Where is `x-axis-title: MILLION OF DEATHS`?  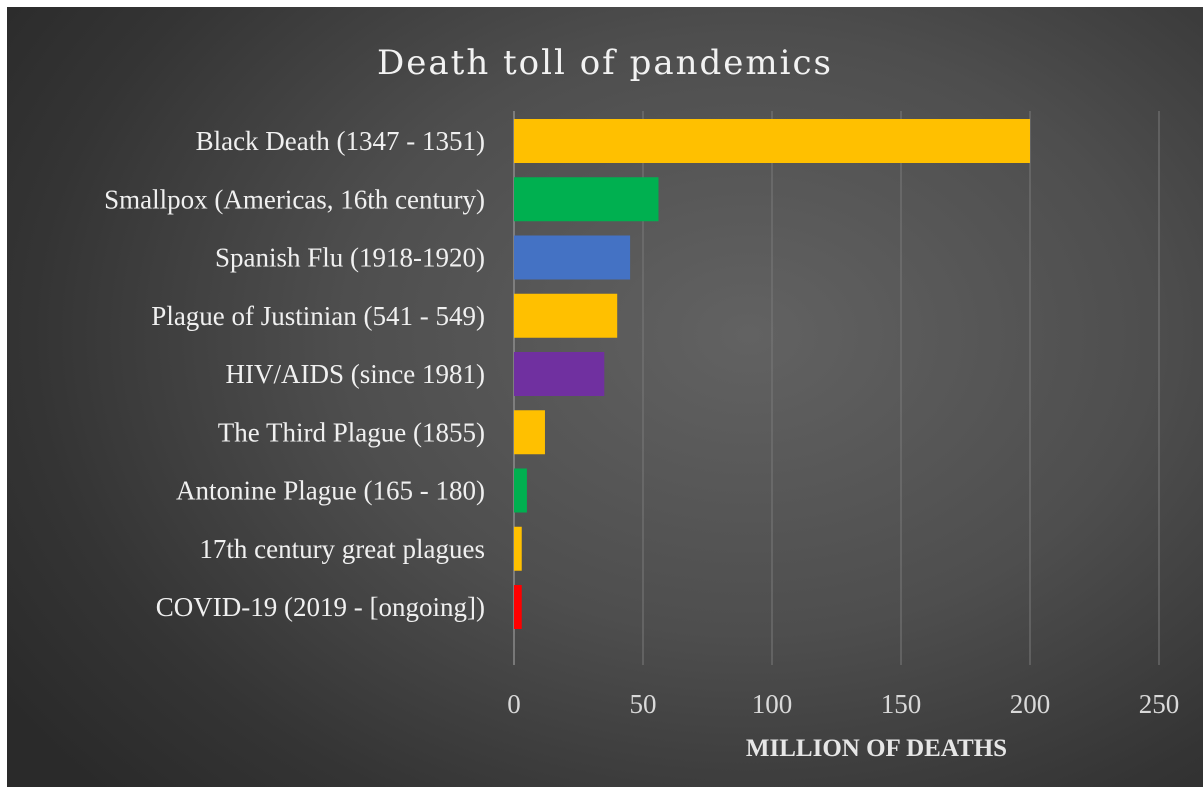 x-axis-title: MILLION OF DEATHS is located at coordinates (876, 748).